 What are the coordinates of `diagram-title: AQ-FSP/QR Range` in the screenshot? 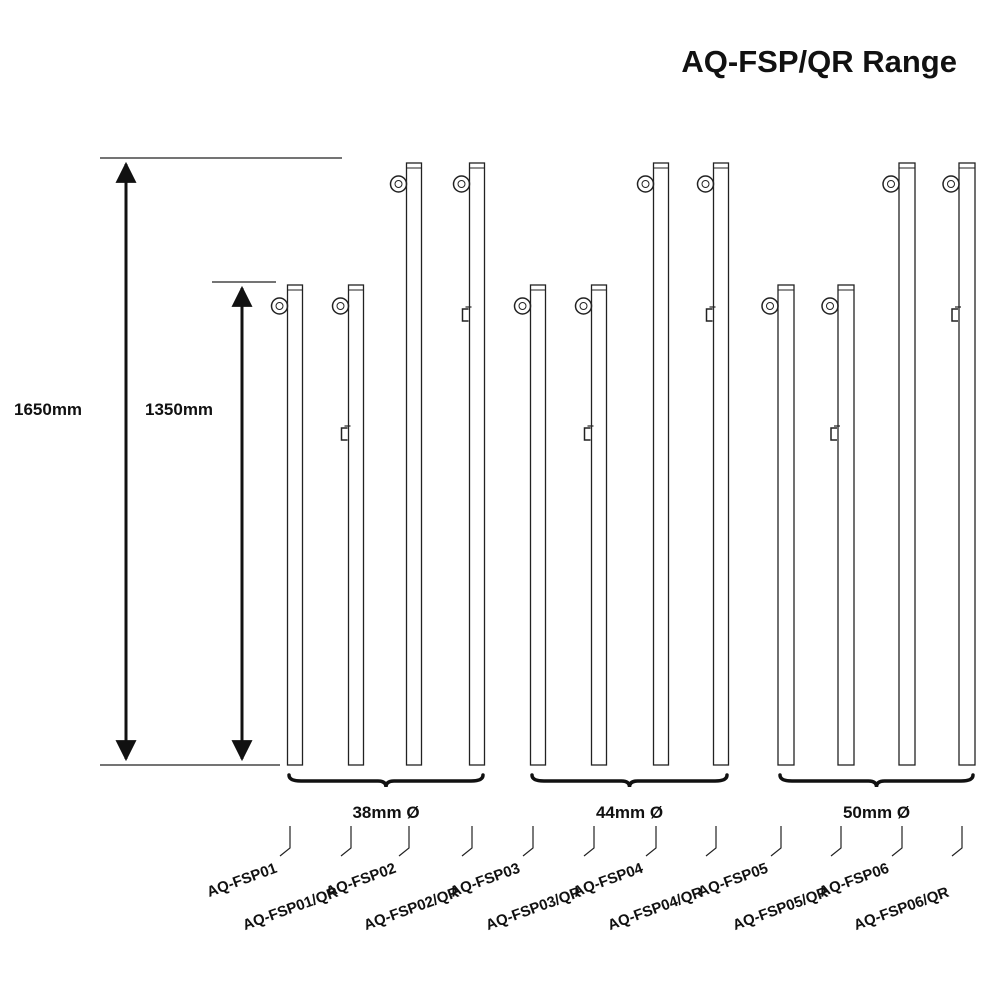 It's located at (819, 61).